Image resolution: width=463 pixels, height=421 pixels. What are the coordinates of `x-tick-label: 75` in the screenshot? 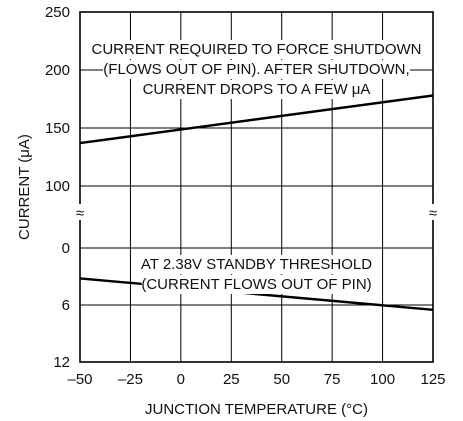 It's located at (332, 379).